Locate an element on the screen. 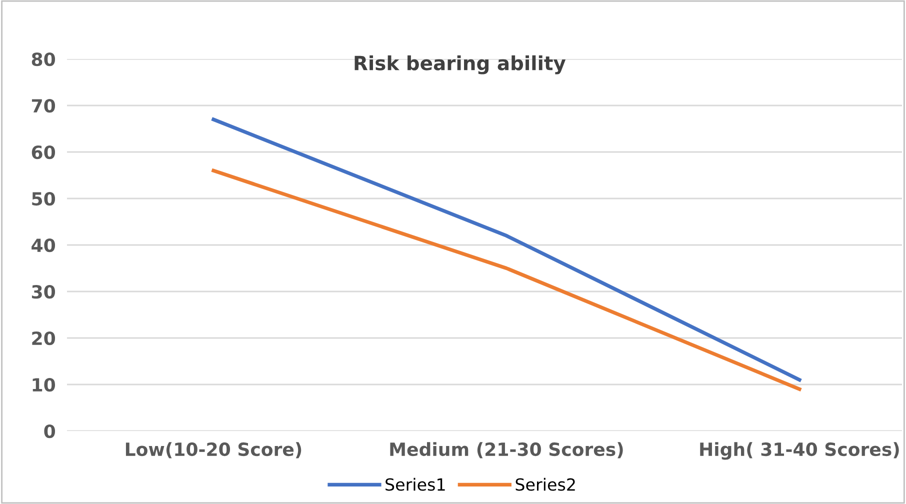  chart-title: Risk bearing ability is located at coordinates (460, 64).